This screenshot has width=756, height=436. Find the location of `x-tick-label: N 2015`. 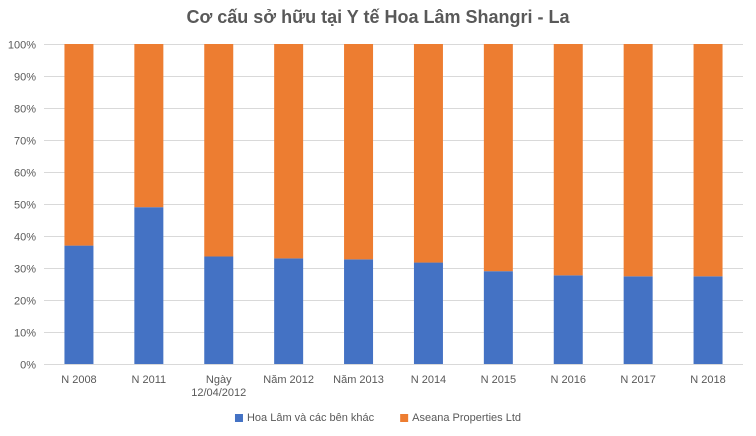

x-tick-label: N 2015 is located at coordinates (498, 380).